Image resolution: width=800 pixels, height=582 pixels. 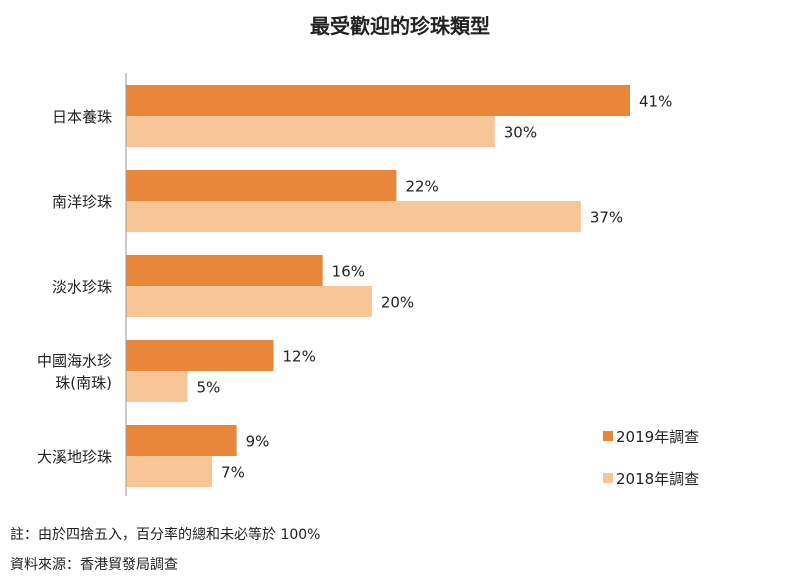 I want to click on footnote: 註：由於四捨五入，百分率的總和未必等於 100%, so click(x=165, y=535).